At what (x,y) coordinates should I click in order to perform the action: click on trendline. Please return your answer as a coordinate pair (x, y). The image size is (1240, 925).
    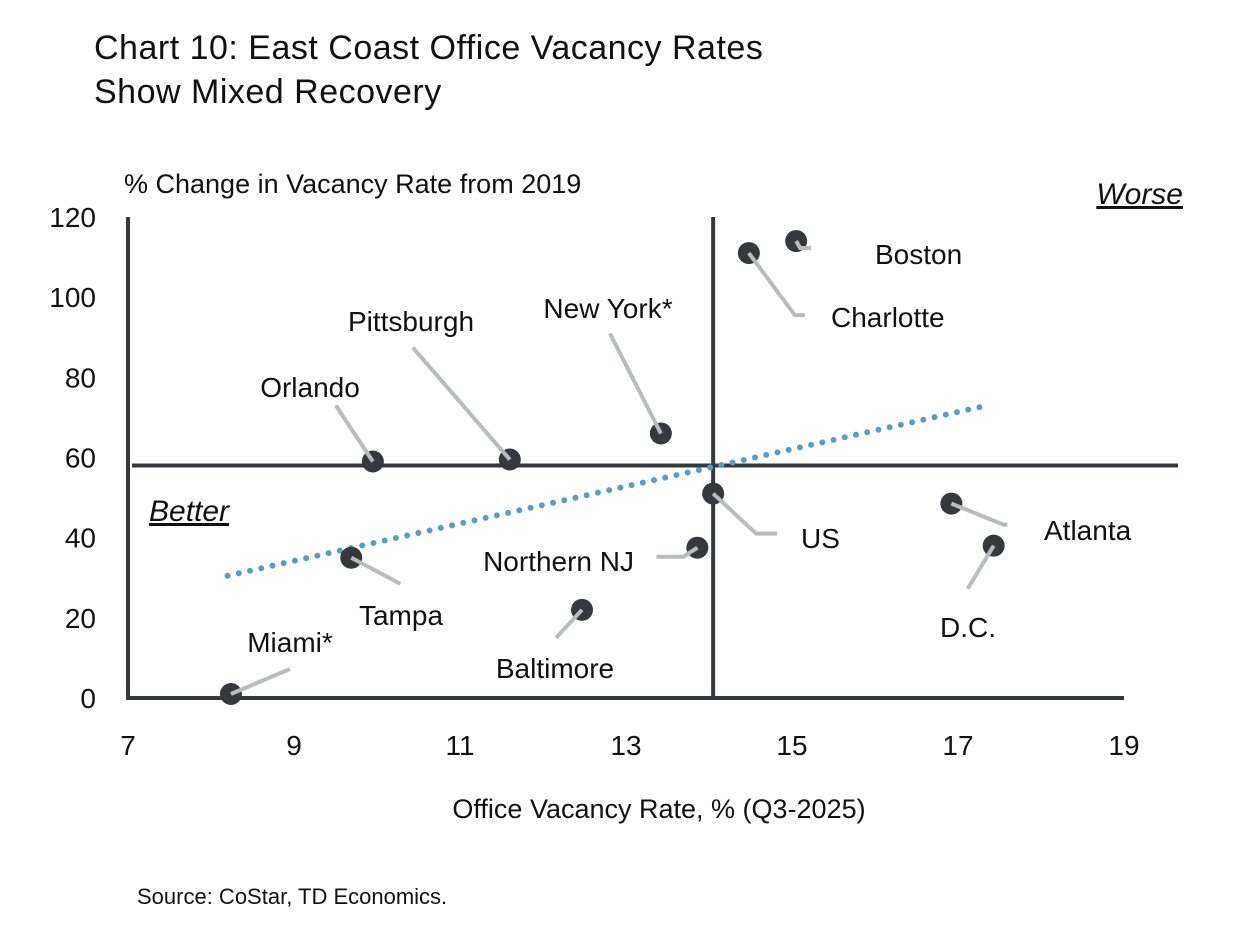
    Looking at the image, I should click on (607, 490).